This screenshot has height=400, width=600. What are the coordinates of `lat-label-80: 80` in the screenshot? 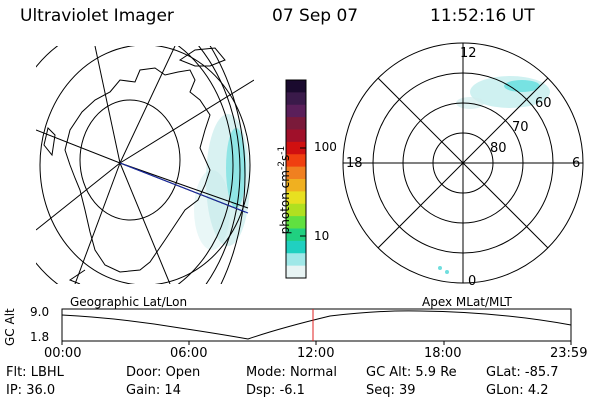 It's located at (498, 148).